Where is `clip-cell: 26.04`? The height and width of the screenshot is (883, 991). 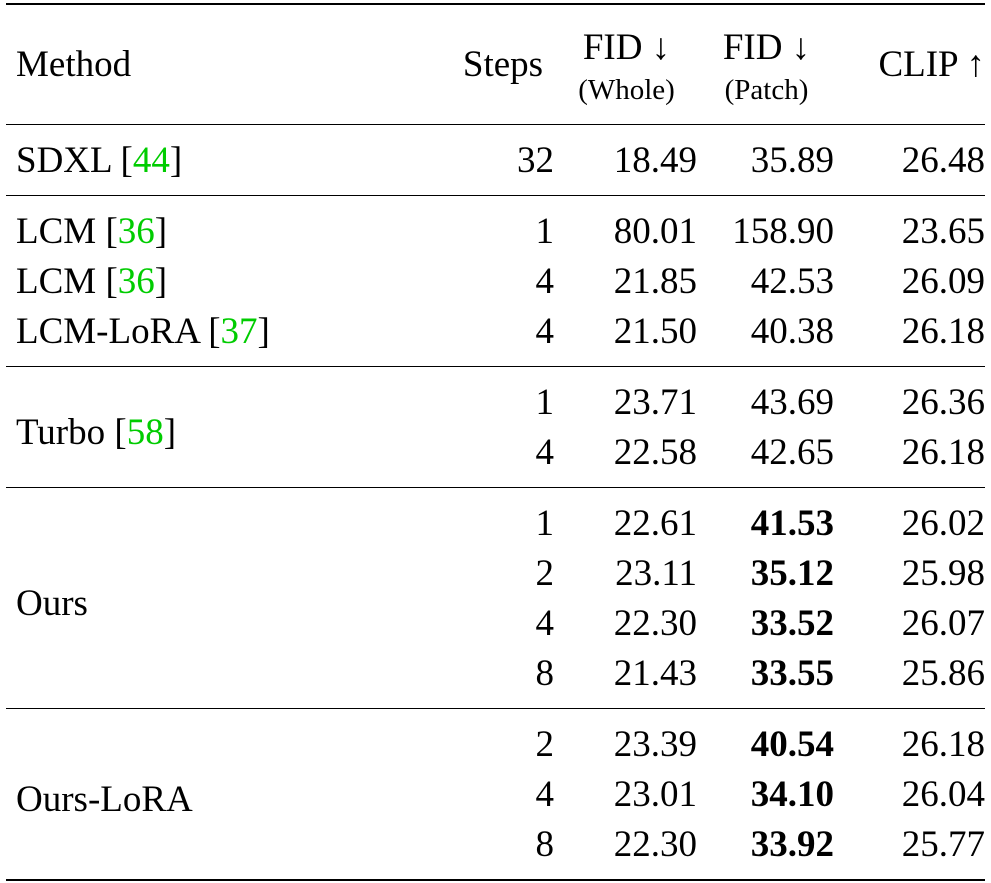
clip-cell: 26.04 is located at coordinates (943, 794).